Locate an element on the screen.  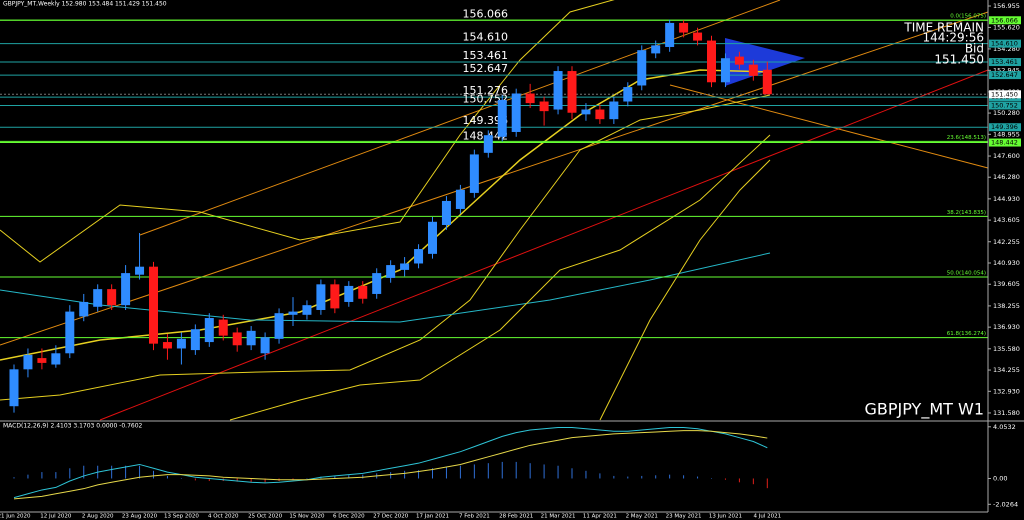
axis-price-label: 149.396 is located at coordinates (1004, 127).